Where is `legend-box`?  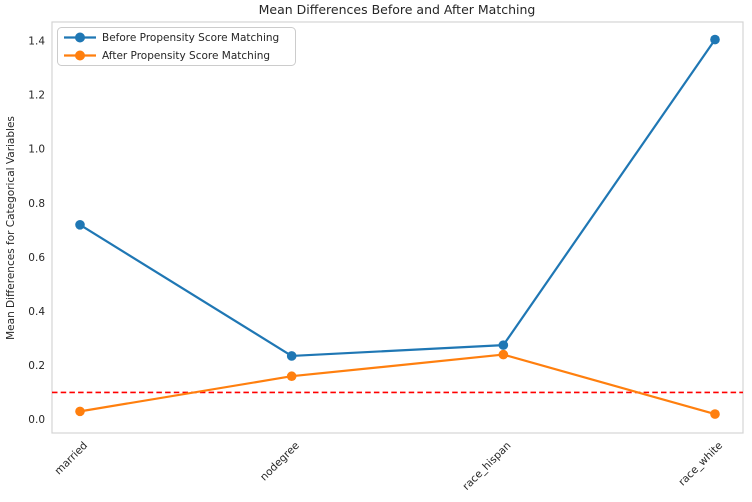 legend-box is located at coordinates (176, 46).